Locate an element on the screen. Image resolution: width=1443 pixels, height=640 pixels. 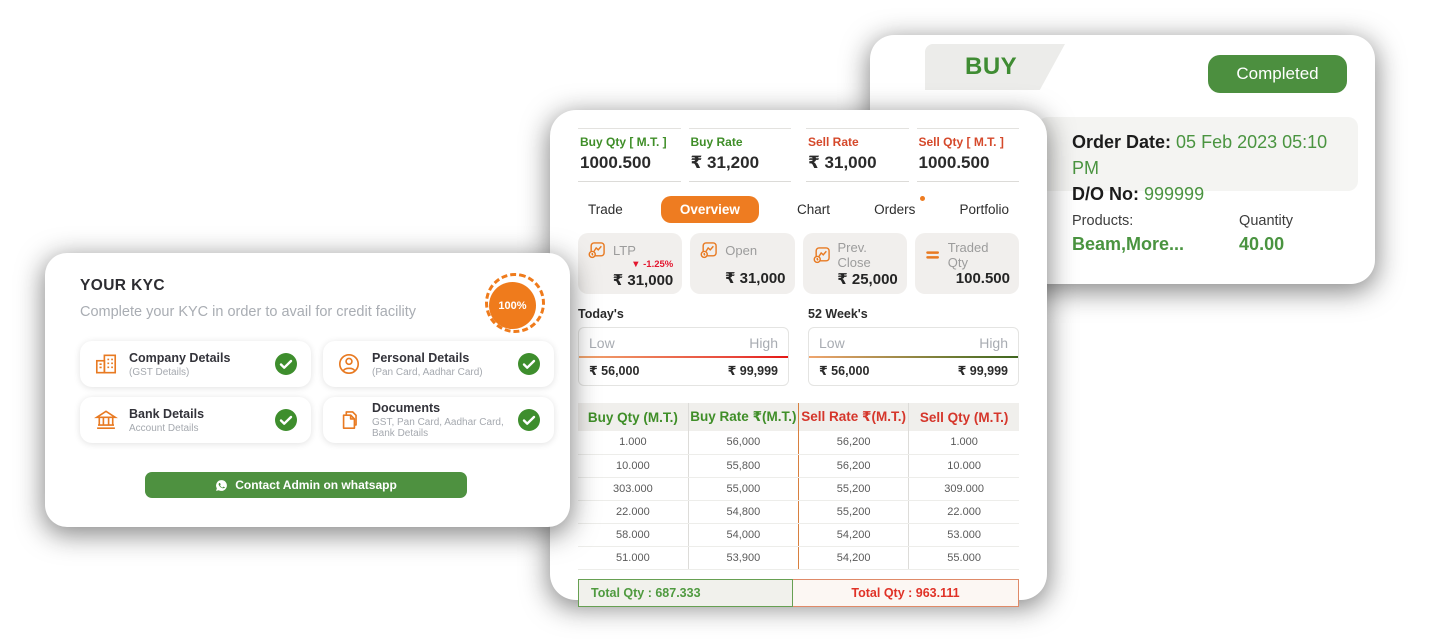
depth-header-sell-qty: Sell Qty (M.T.) is located at coordinates (963, 417).